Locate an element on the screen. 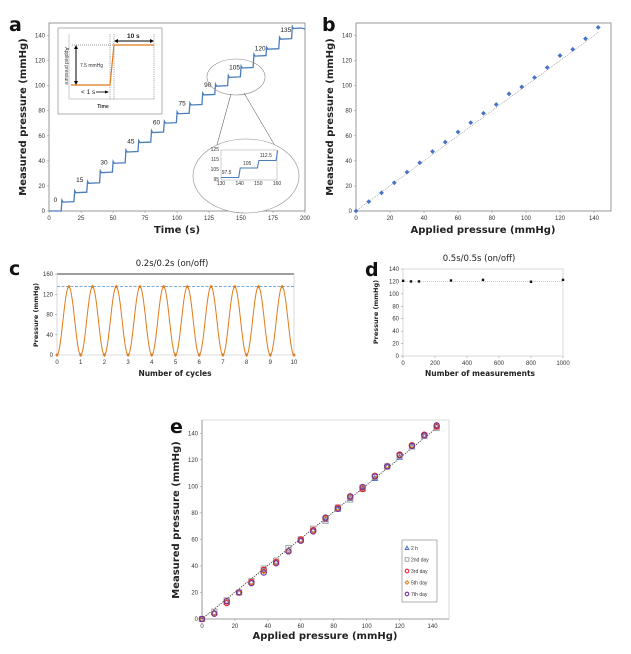  panel-a-xtick-label: 175 is located at coordinates (273, 219).